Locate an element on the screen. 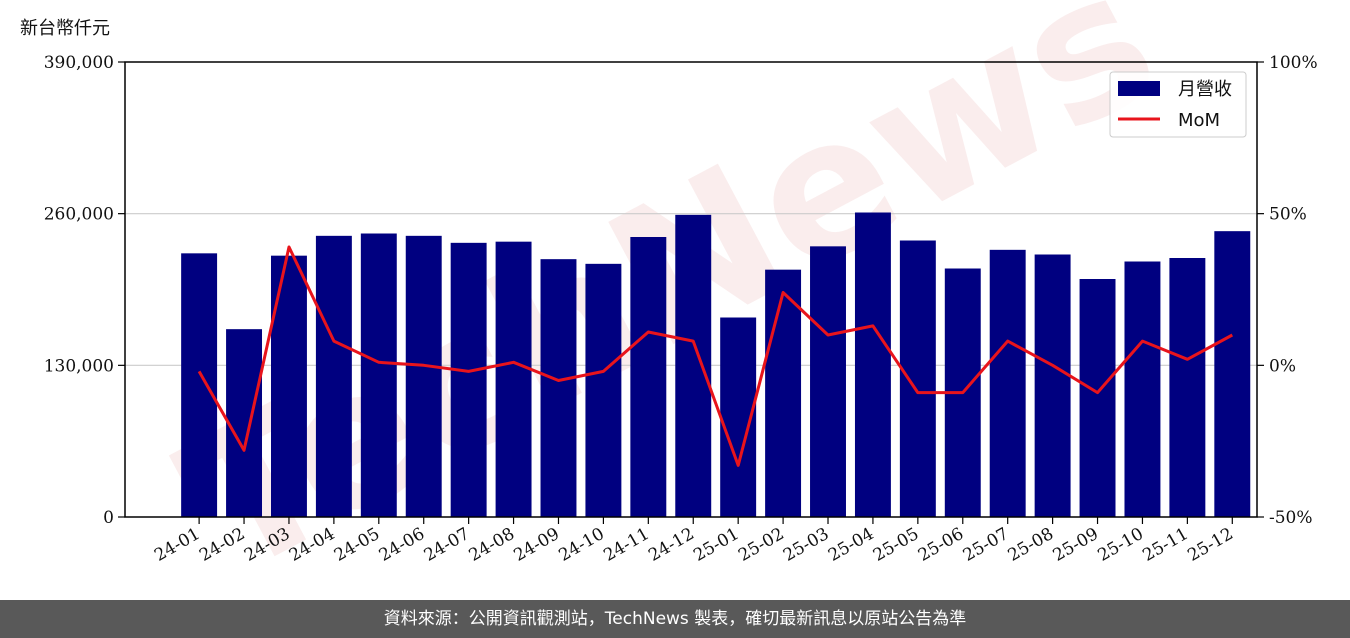  legend-swatch-bar is located at coordinates (1139, 88).